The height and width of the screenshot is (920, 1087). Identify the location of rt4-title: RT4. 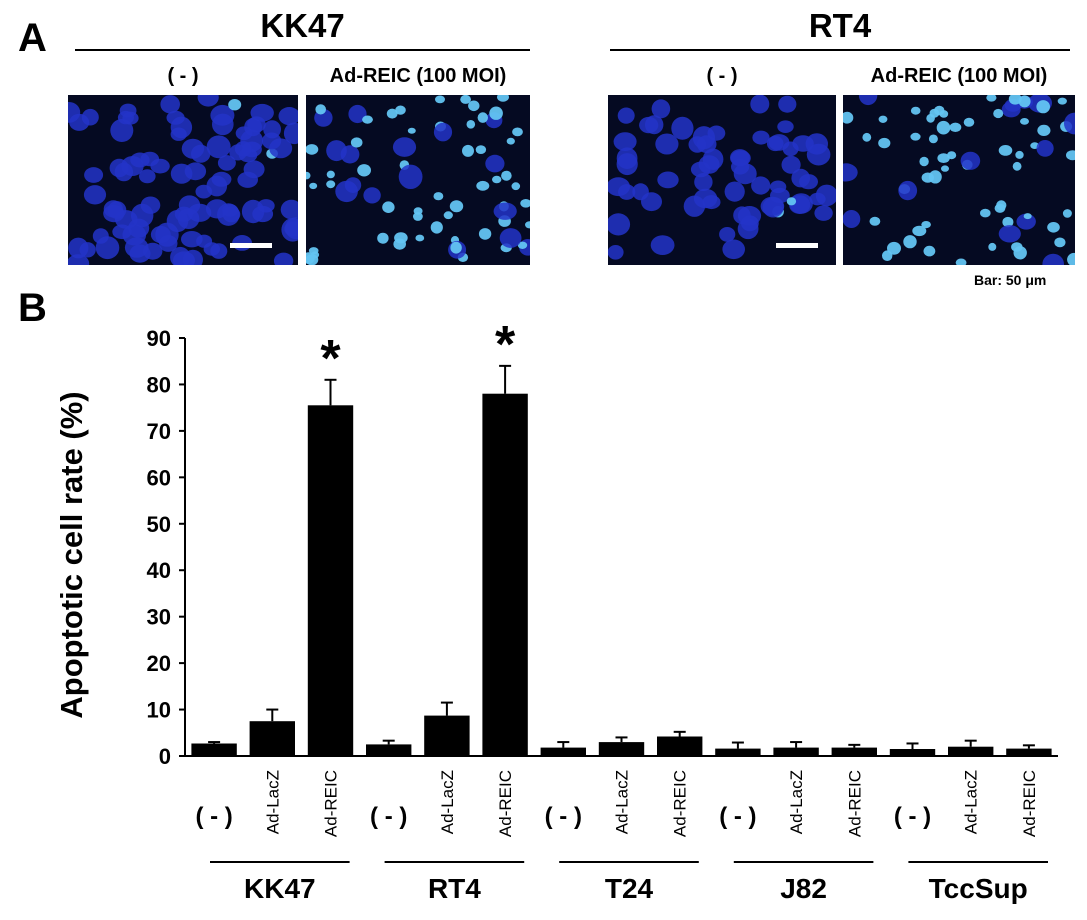
(840, 25).